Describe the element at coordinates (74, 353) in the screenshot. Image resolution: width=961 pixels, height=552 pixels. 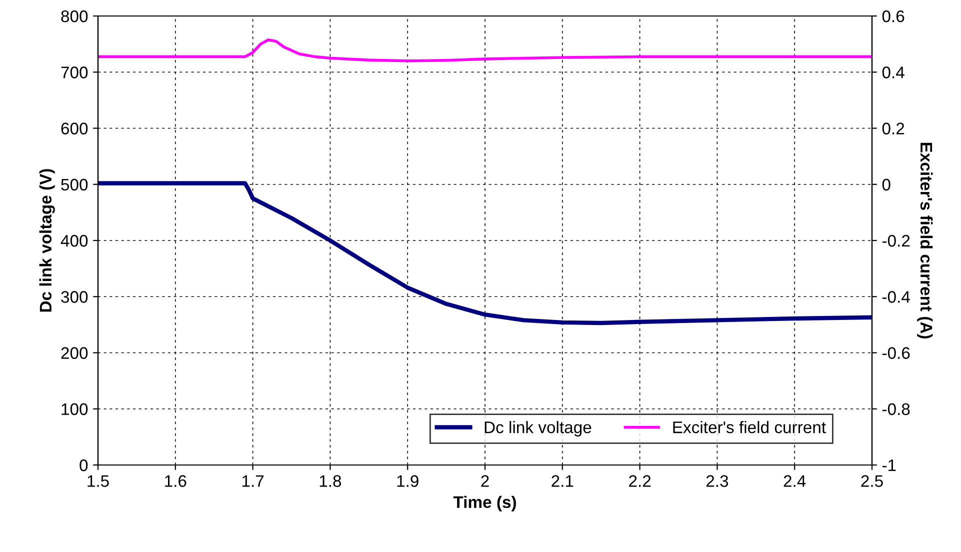
I see `y-tick-label: 200` at that location.